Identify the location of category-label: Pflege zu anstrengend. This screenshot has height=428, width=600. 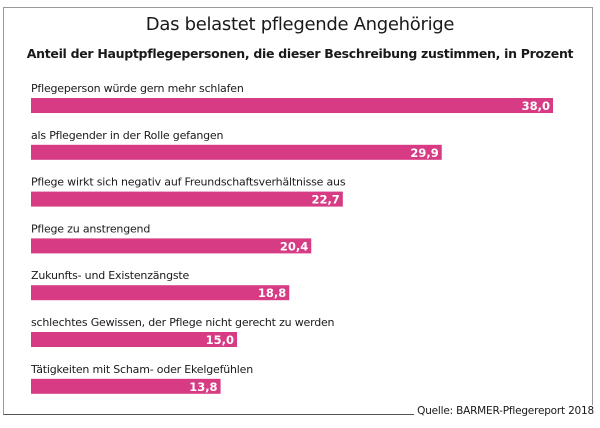
(90, 228).